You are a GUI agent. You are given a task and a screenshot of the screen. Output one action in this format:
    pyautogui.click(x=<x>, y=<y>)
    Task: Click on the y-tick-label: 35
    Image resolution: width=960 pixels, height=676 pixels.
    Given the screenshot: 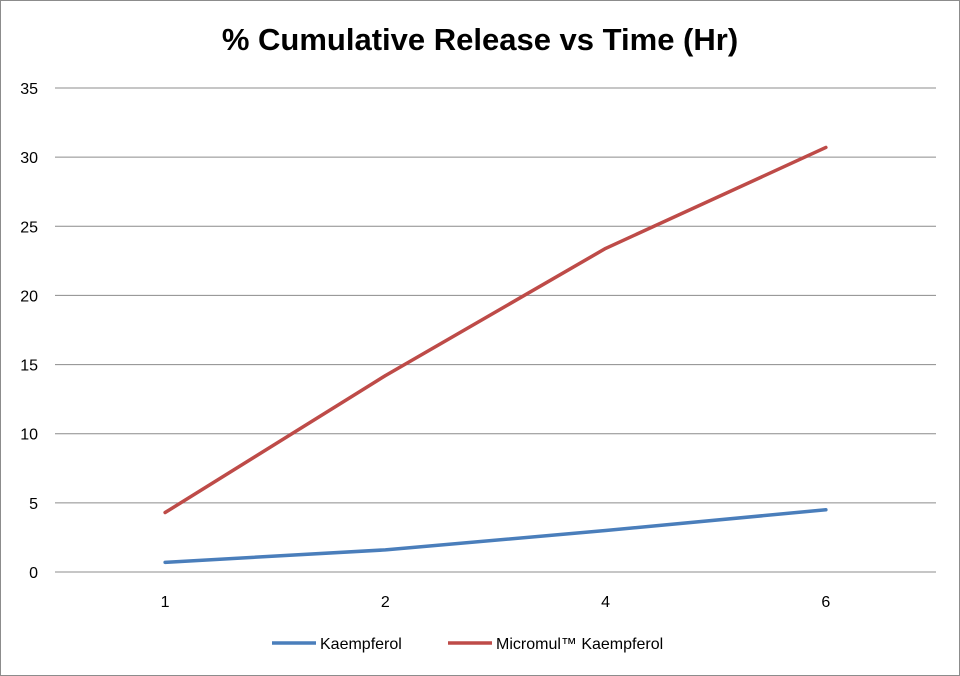 What is the action you would take?
    pyautogui.click(x=29, y=89)
    